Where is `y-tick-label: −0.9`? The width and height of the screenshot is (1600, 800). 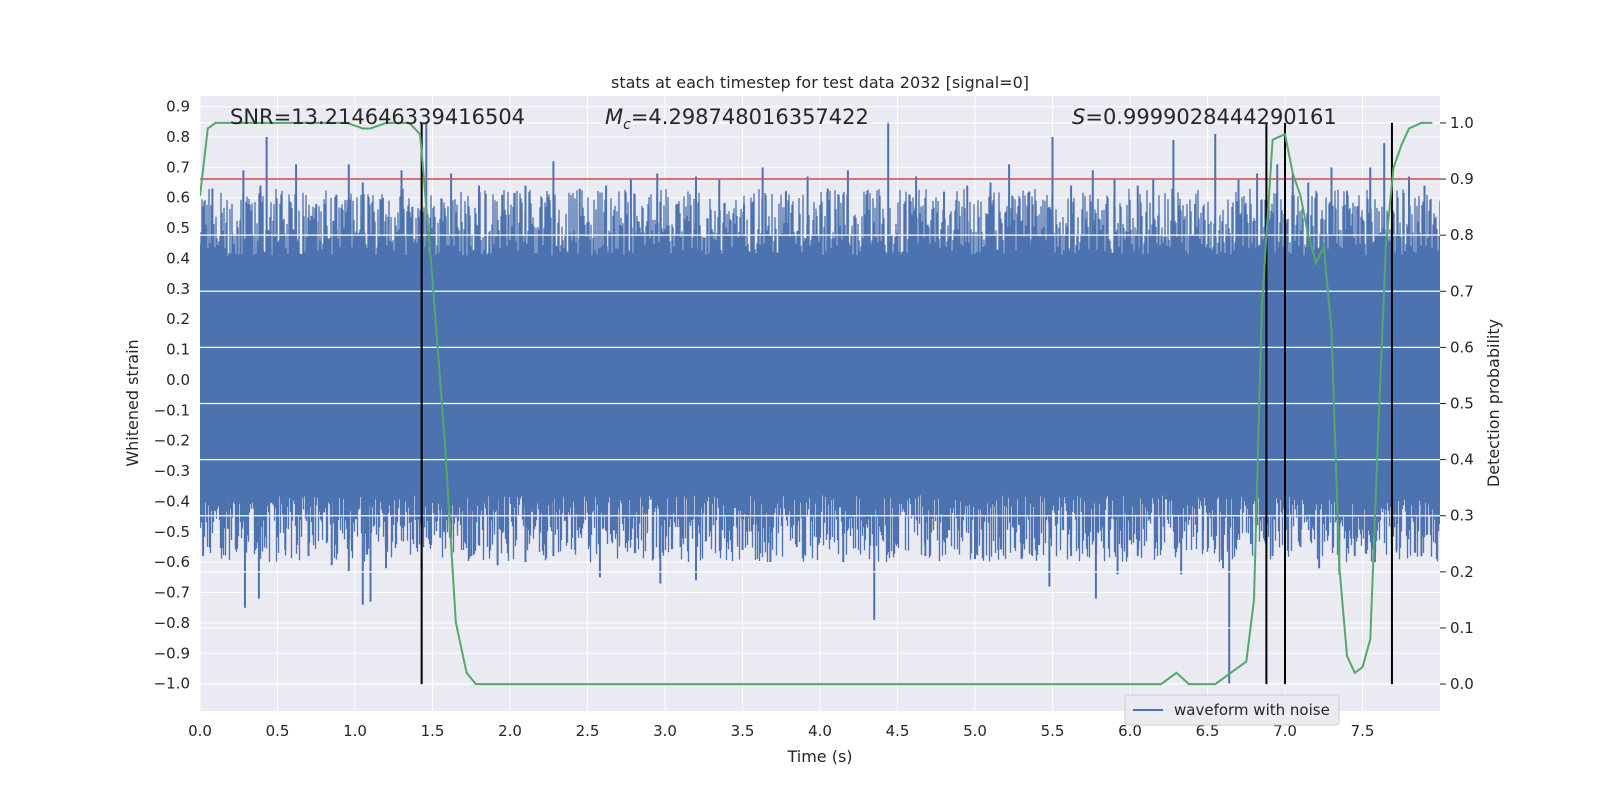 y-tick-label: −0.9 is located at coordinates (172, 653).